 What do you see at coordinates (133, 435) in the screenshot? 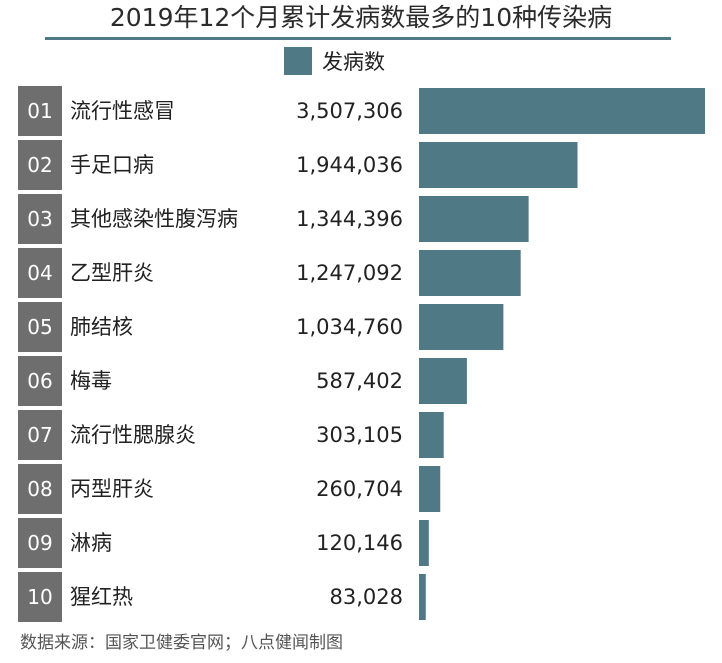
I see `category-label: 流行性腮腺炎` at bounding box center [133, 435].